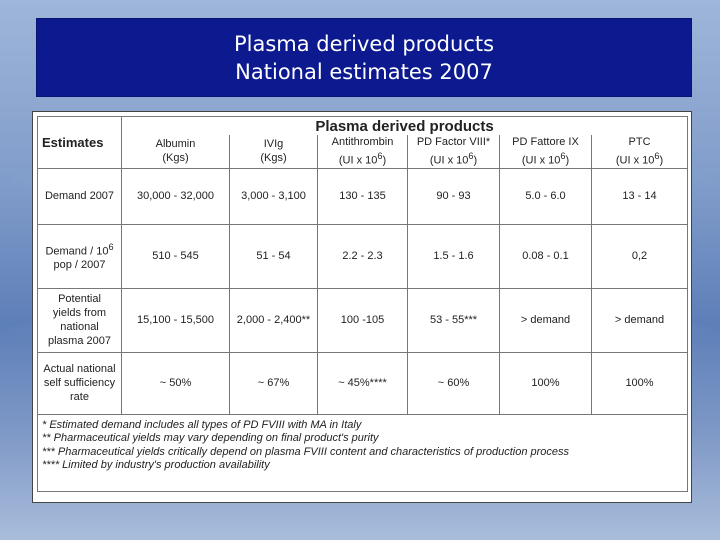 The width and height of the screenshot is (720, 540). Describe the element at coordinates (175, 196) in the screenshot. I see `table-cell: 30,000 - 32,000` at that location.